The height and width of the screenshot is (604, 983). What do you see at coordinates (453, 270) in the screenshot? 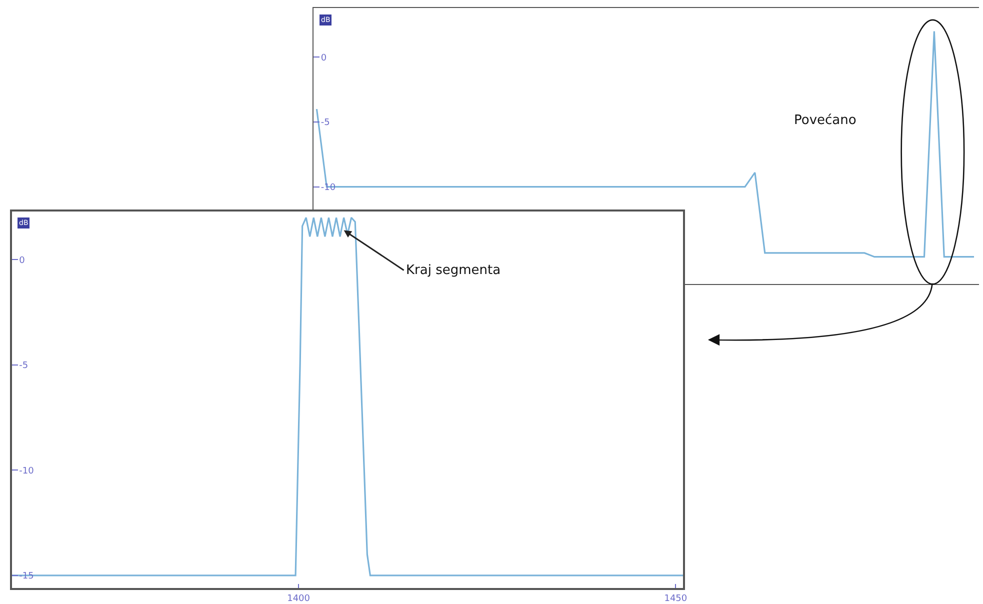
I see `annotation: Kraj segmenta` at bounding box center [453, 270].